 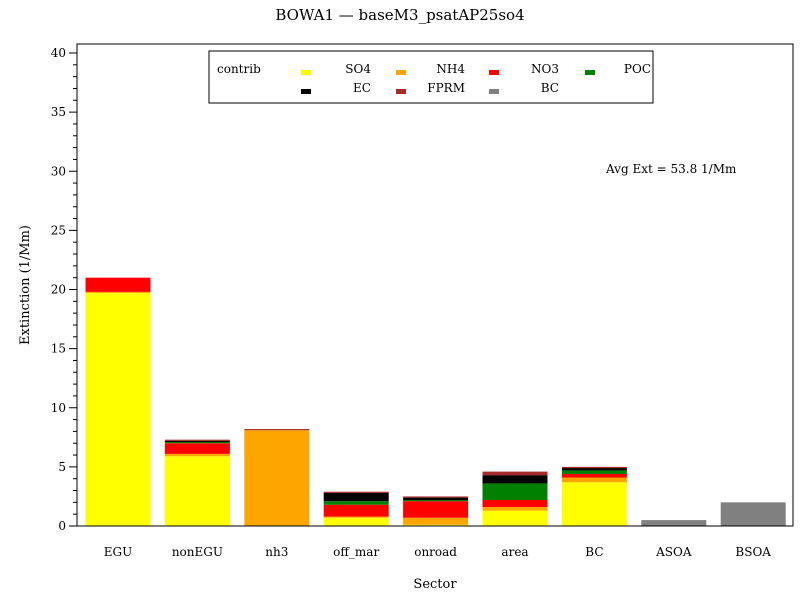 What do you see at coordinates (358, 69) in the screenshot?
I see `legend-label-so4: SO4` at bounding box center [358, 69].